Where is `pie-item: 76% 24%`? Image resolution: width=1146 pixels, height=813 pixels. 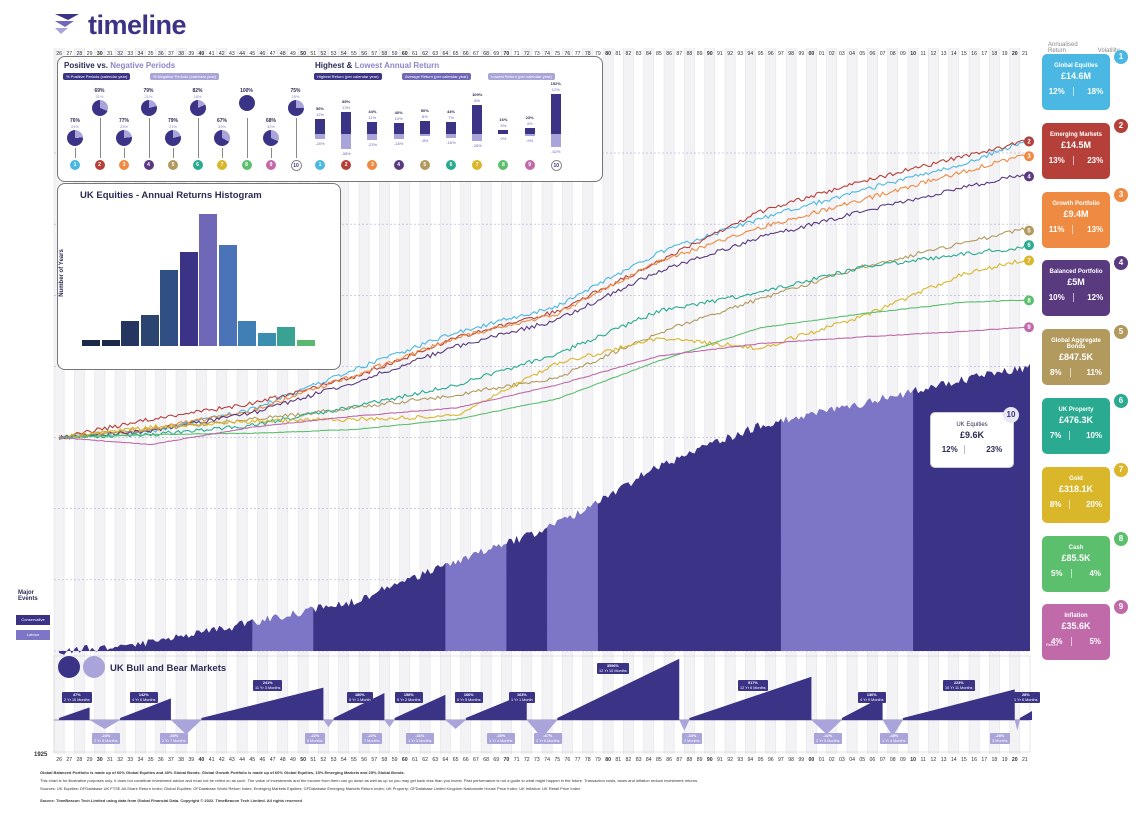 pie-item: 76% 24% is located at coordinates (75, 132).